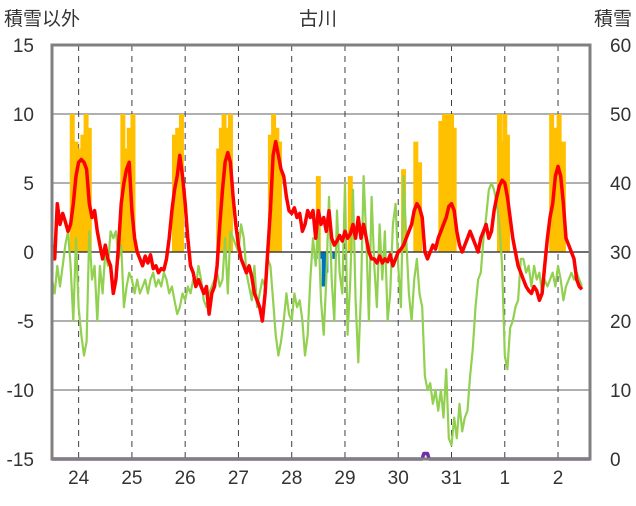 The height and width of the screenshot is (506, 636). What do you see at coordinates (620, 184) in the screenshot?
I see `right-tick-label: 40` at bounding box center [620, 184].